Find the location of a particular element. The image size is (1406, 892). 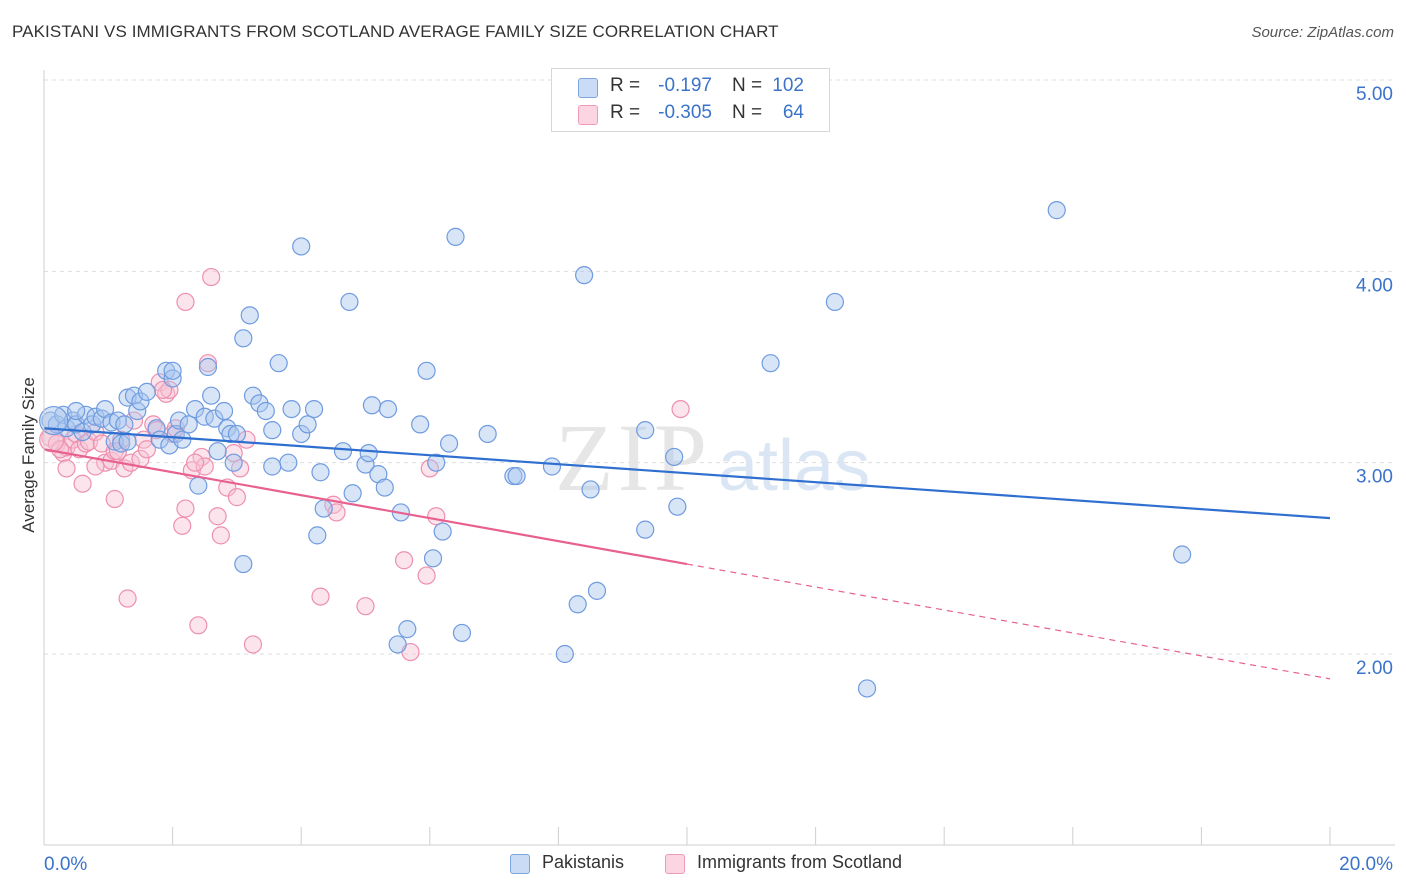

y-tick-label: 3.00 is located at coordinates (1374, 477).